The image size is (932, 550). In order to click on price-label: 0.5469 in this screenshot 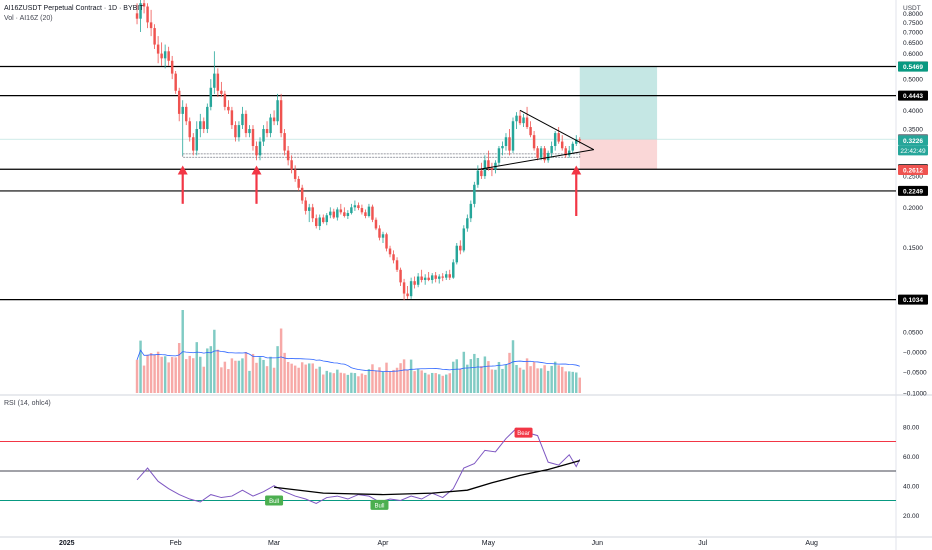, I will do `click(913, 67)`.